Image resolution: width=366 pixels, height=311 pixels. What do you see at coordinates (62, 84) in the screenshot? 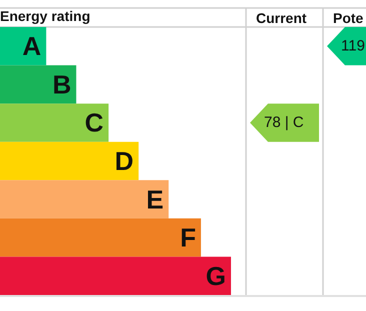
I see `y-tick-label: B` at bounding box center [62, 84].